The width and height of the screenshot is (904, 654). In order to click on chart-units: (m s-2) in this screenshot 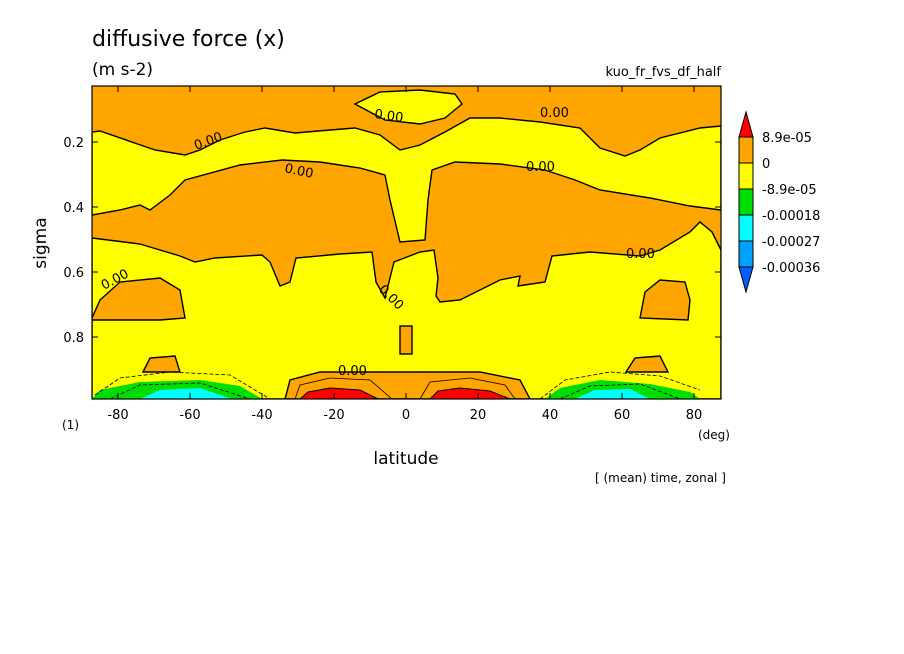, I will do `click(122, 70)`.